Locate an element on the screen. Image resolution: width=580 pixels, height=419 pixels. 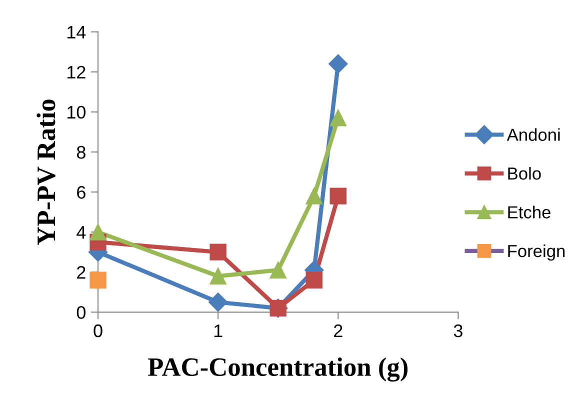
y-tick-label: 8 is located at coordinates (81, 152).